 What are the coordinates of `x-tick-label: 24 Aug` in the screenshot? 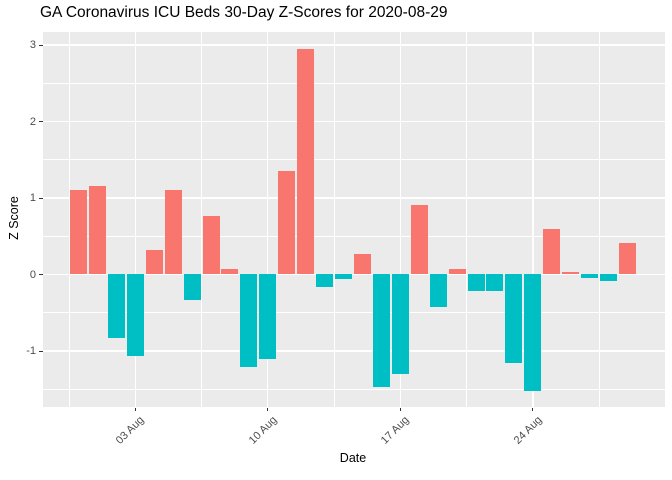 It's located at (528, 430).